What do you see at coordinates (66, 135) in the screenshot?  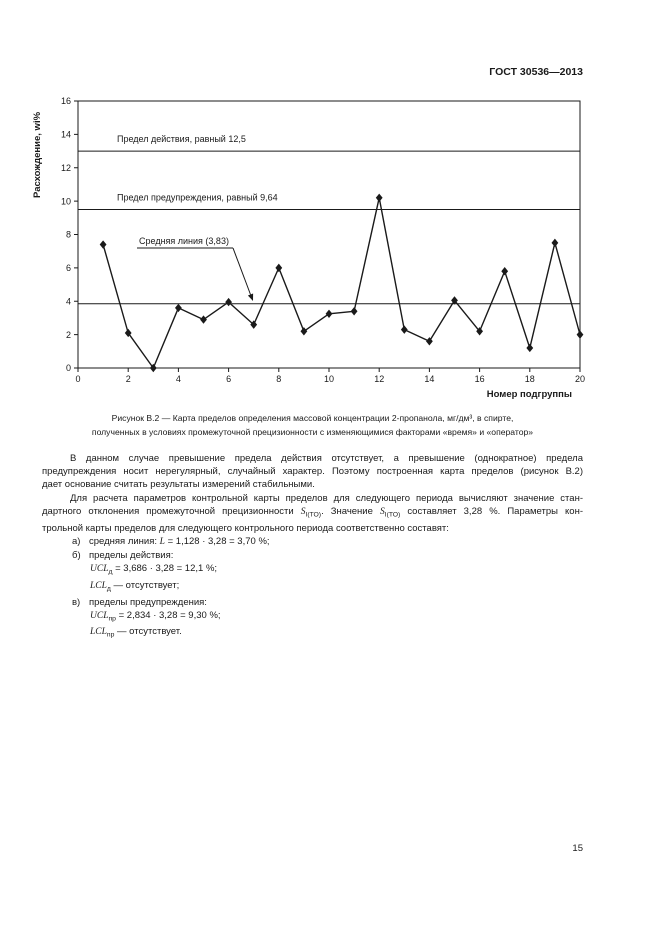 I see `y-tick-label: 14` at bounding box center [66, 135].